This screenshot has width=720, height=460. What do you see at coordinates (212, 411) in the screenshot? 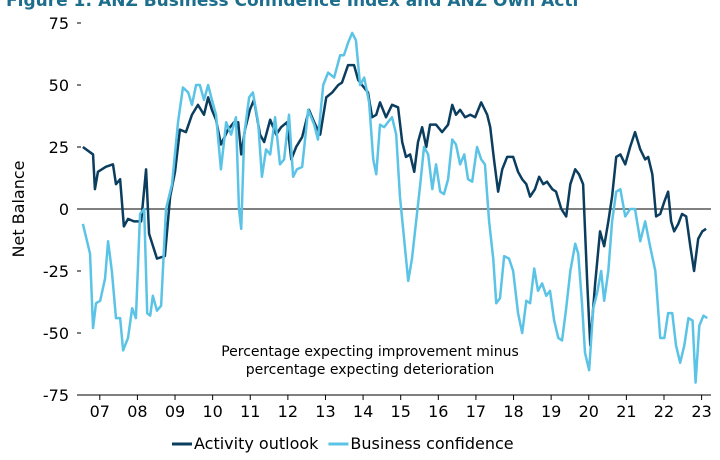
I see `x-tick-label: 10` at bounding box center [212, 411].